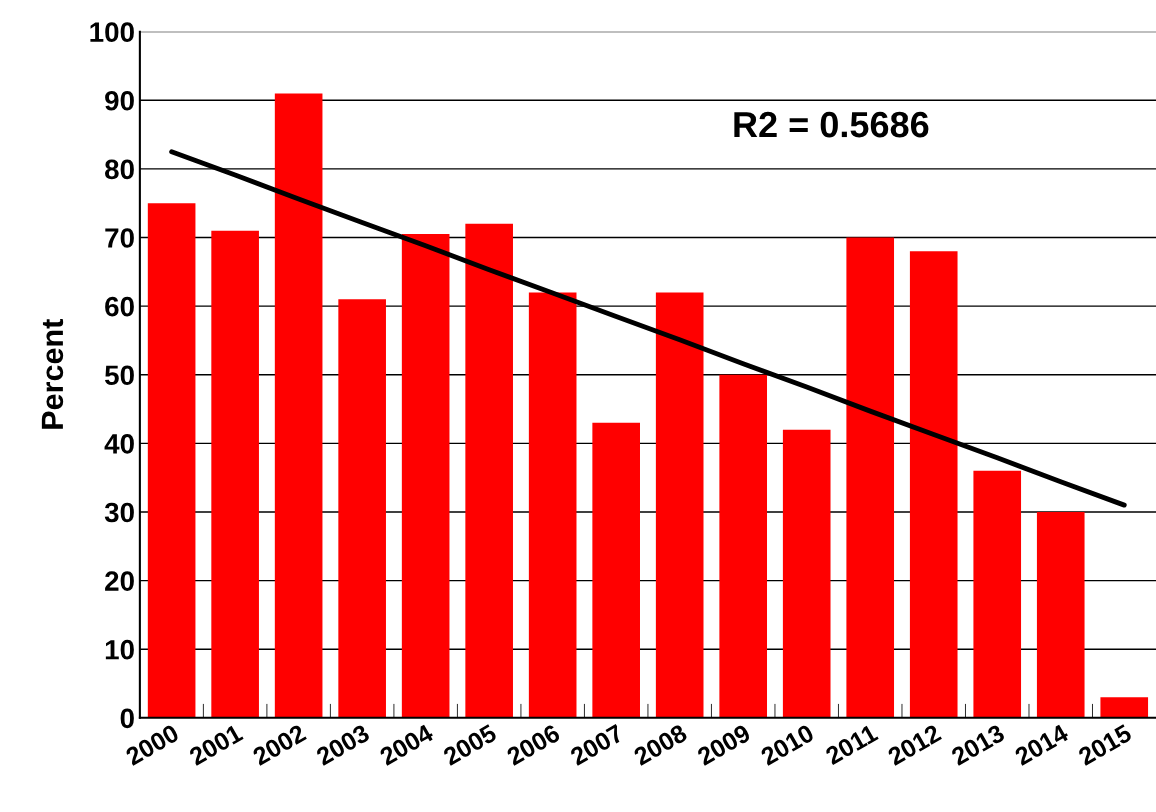 The height and width of the screenshot is (812, 1156). Describe the element at coordinates (851, 744) in the screenshot. I see `x-tick-label: 2011` at that location.